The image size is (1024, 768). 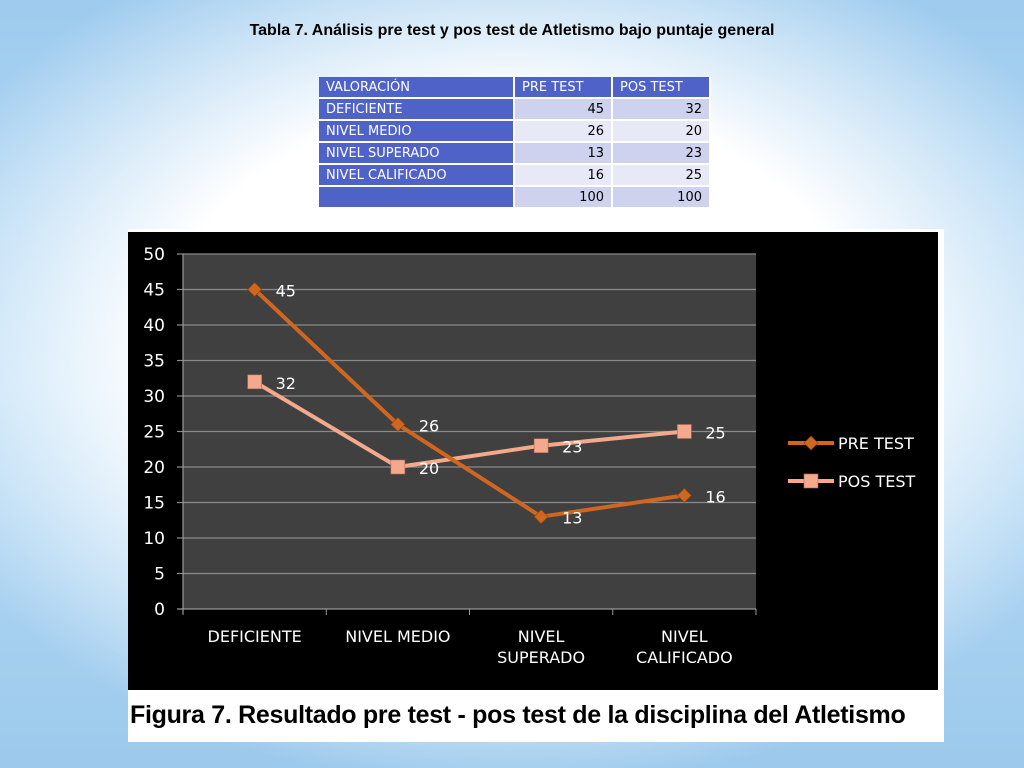 What do you see at coordinates (662, 88) in the screenshot?
I see `header-pos-test: POS TEST` at bounding box center [662, 88].